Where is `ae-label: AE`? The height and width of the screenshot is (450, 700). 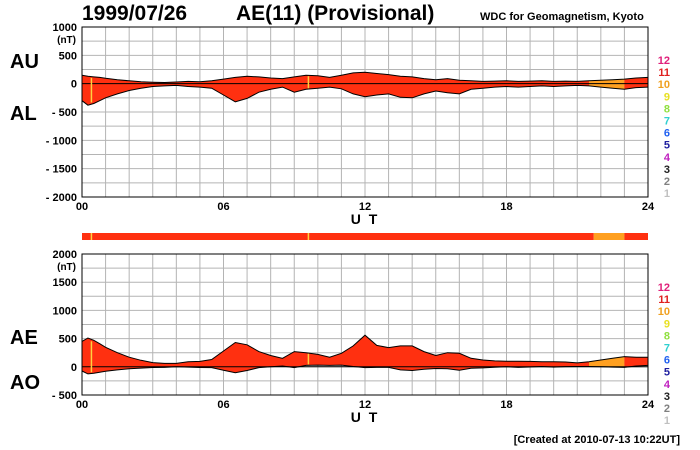 ae-label: AE is located at coordinates (24, 338).